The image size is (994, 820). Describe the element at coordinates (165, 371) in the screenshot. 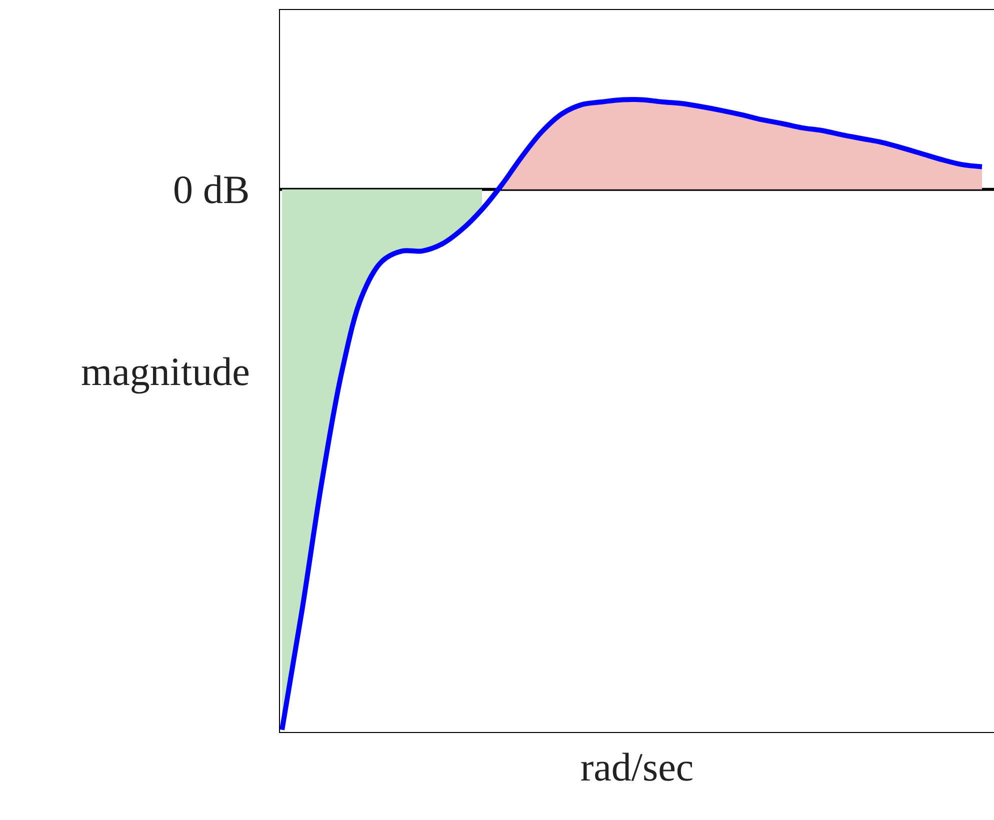

I see `y-axis-title: magnitude` at that location.